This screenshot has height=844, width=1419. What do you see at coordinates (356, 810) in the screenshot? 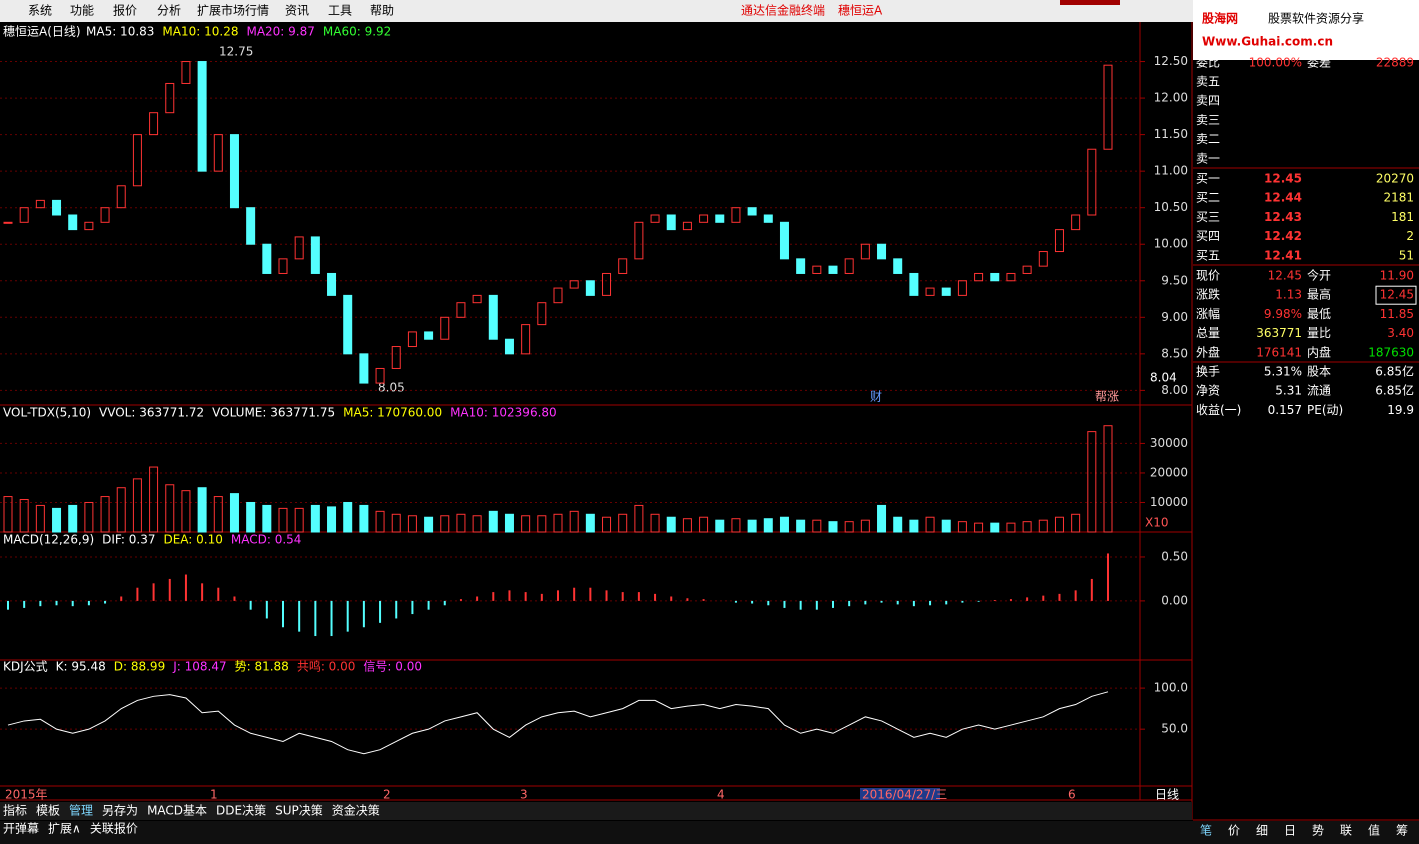
I see `tab: 资金决策` at bounding box center [356, 810].